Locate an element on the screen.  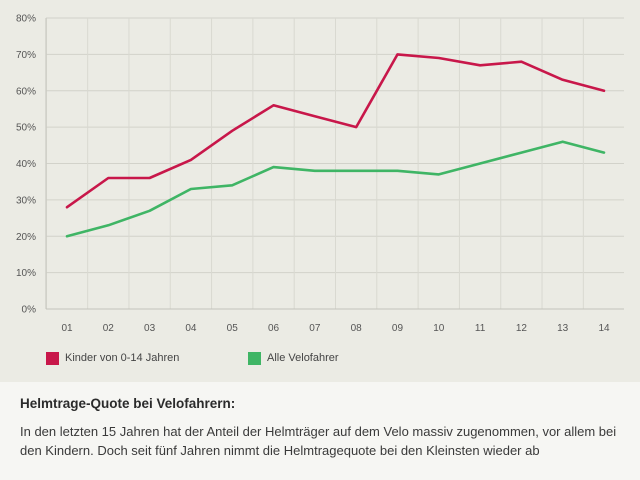
legend-label-children: Kinder von 0-14 Jahren is located at coordinates (122, 358).